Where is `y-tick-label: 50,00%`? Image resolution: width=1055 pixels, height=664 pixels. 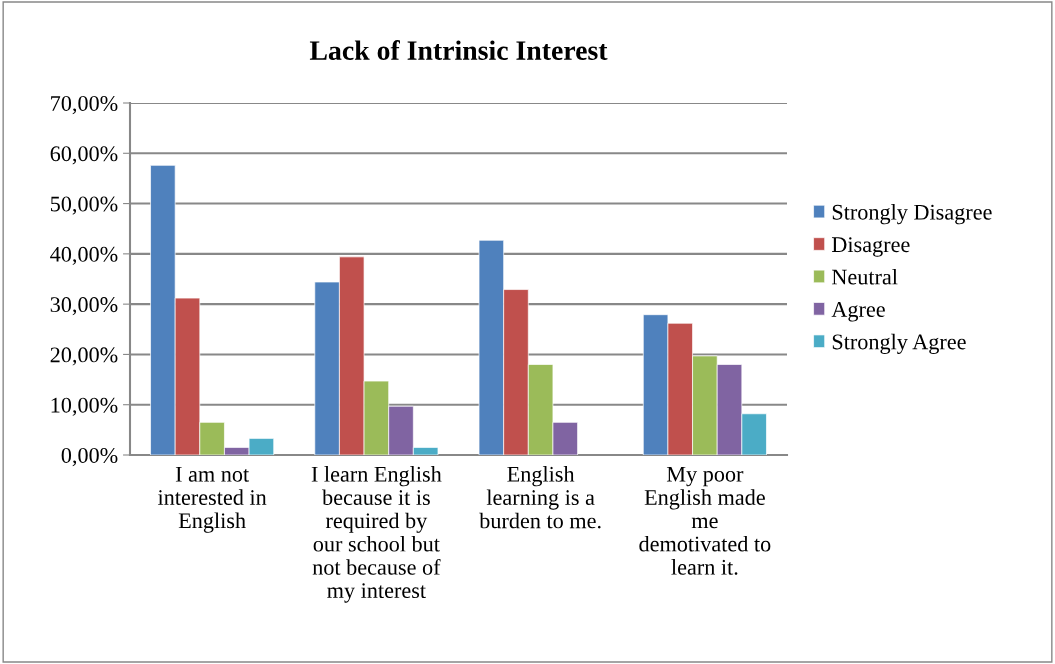 y-tick-label: 50,00% is located at coordinates (84, 205).